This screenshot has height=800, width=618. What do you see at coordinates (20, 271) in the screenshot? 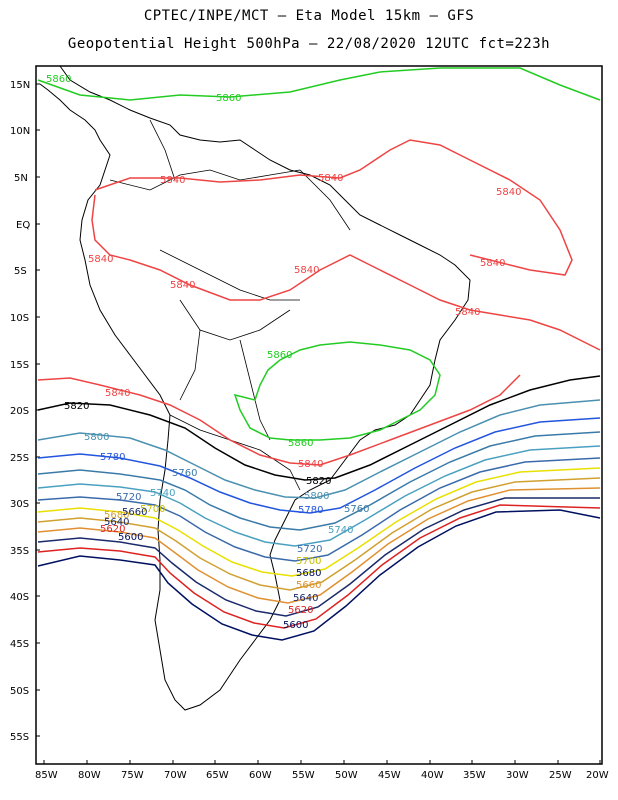
I see `lat-label: 5S` at bounding box center [20, 271].